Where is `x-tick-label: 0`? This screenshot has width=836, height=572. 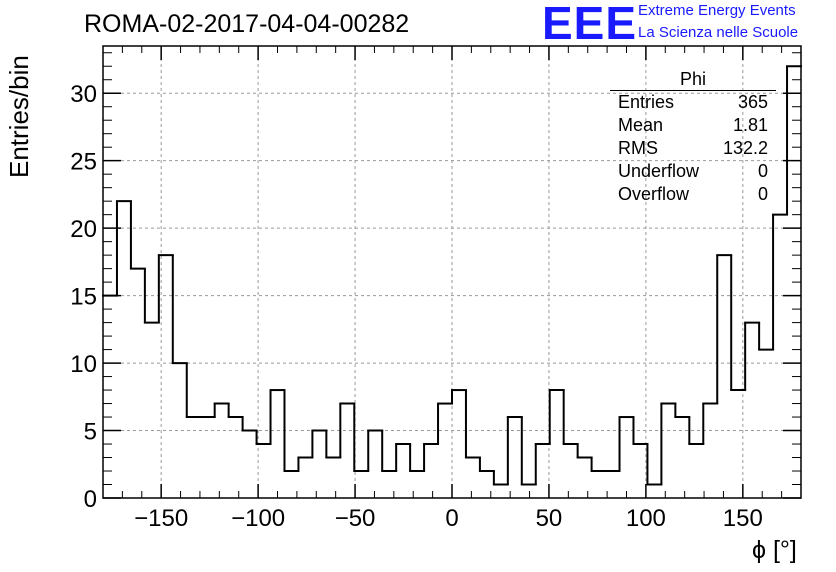
x-tick-label: 0 is located at coordinates (451, 518).